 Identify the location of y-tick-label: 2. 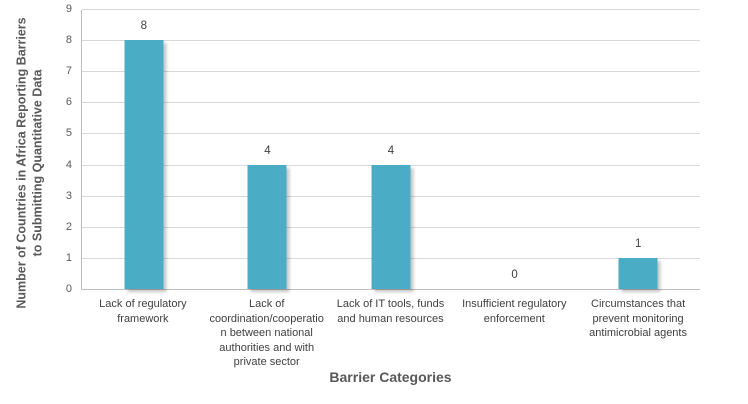
(68, 226).